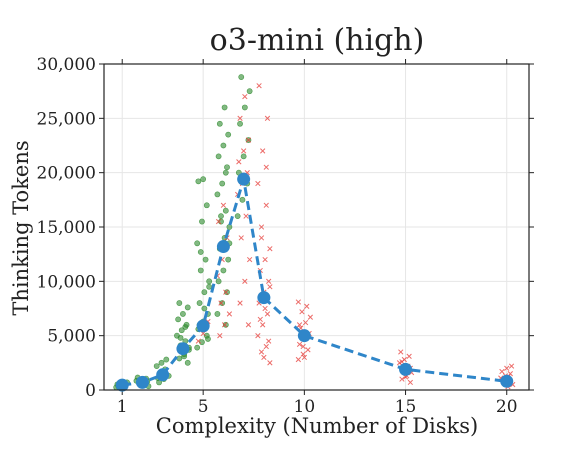 The image size is (581, 450). What do you see at coordinates (21, 227) in the screenshot?
I see `y-axis-label: Thinking Tokens` at bounding box center [21, 227].